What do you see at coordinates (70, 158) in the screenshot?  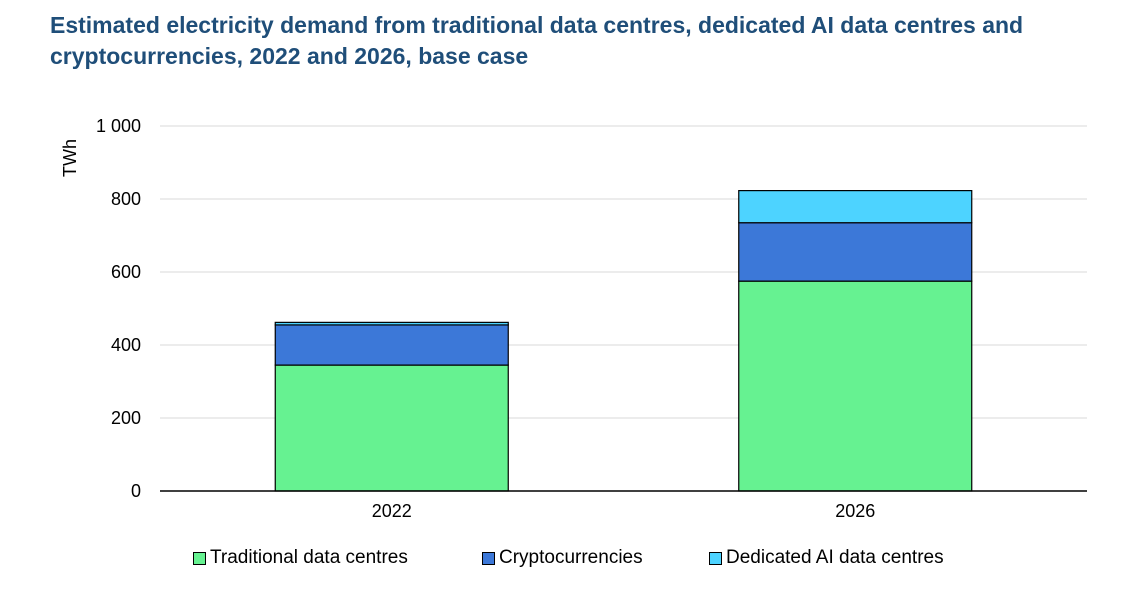 I see `y-axis-label: TWh` at bounding box center [70, 158].